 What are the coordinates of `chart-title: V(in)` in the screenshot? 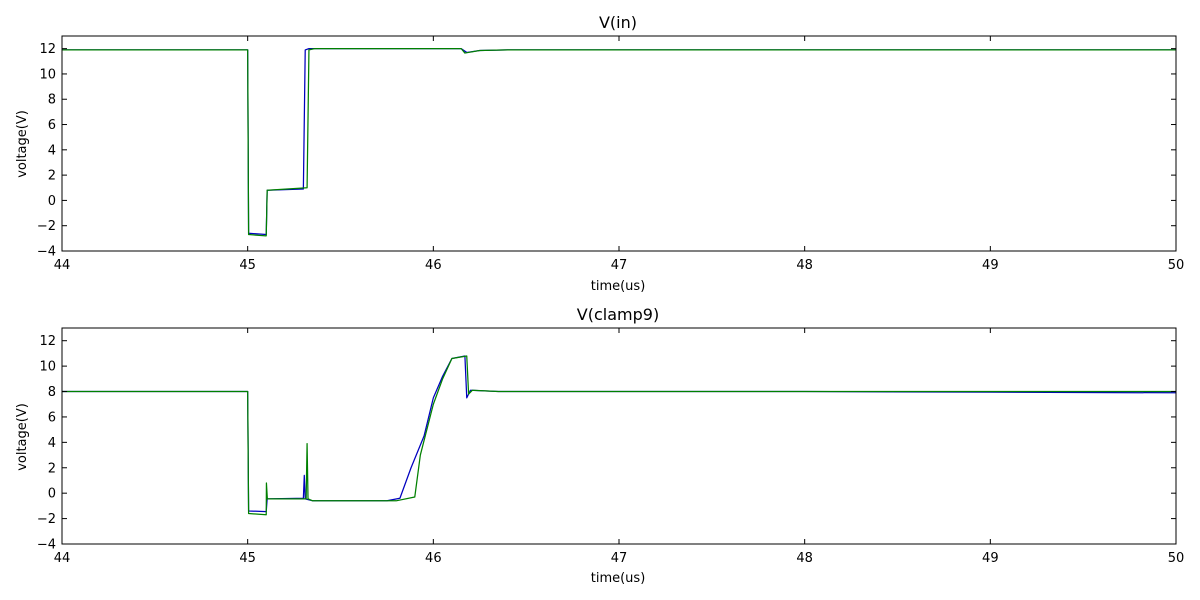 It's located at (618, 22).